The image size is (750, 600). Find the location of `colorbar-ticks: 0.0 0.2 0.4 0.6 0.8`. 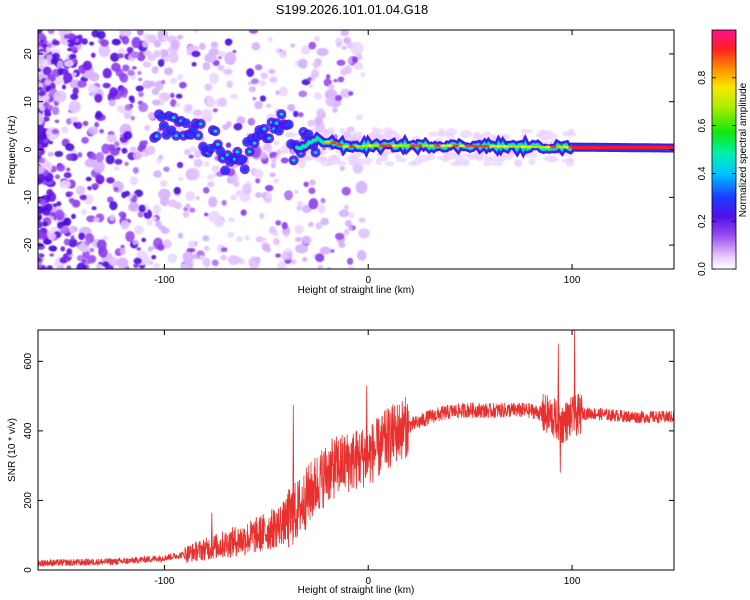

colorbar-ticks: 0.0 0.2 0.4 0.6 0.8 is located at coordinates (716, 173).